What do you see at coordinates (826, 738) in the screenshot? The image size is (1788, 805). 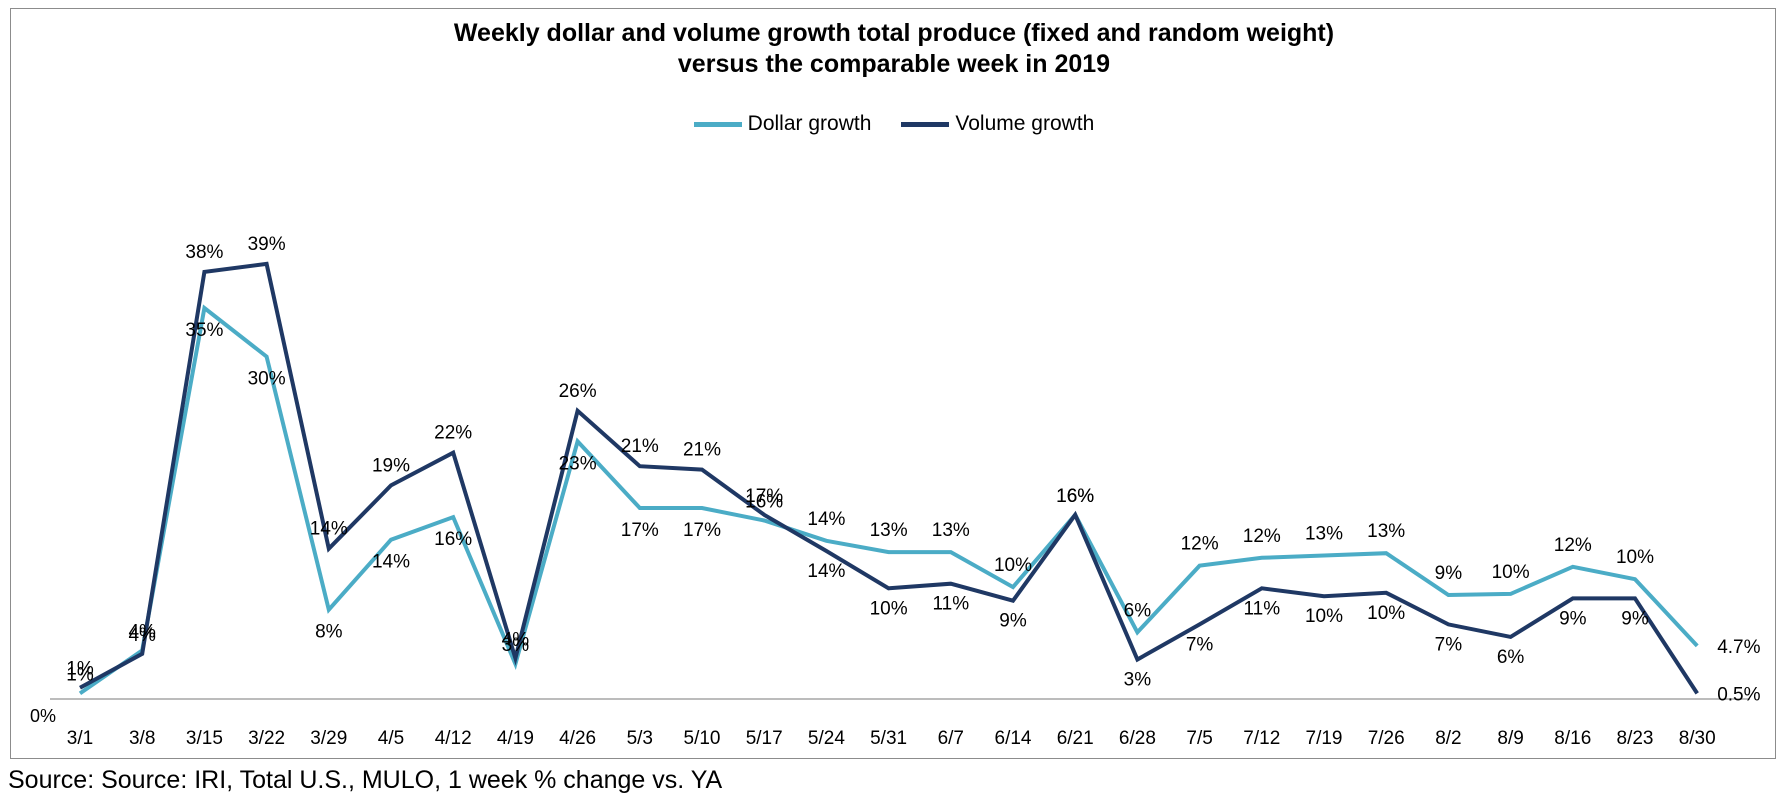 I see `x-tick-label: 5/24` at bounding box center [826, 738].